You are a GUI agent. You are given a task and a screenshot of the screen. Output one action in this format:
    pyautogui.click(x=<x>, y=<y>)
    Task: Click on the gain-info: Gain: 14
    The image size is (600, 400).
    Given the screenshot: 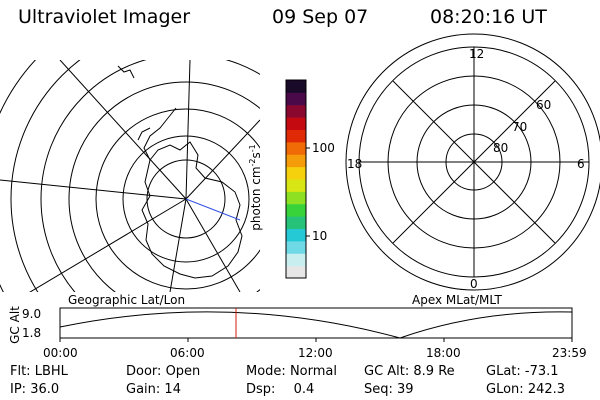 What is the action you would take?
    pyautogui.click(x=153, y=389)
    